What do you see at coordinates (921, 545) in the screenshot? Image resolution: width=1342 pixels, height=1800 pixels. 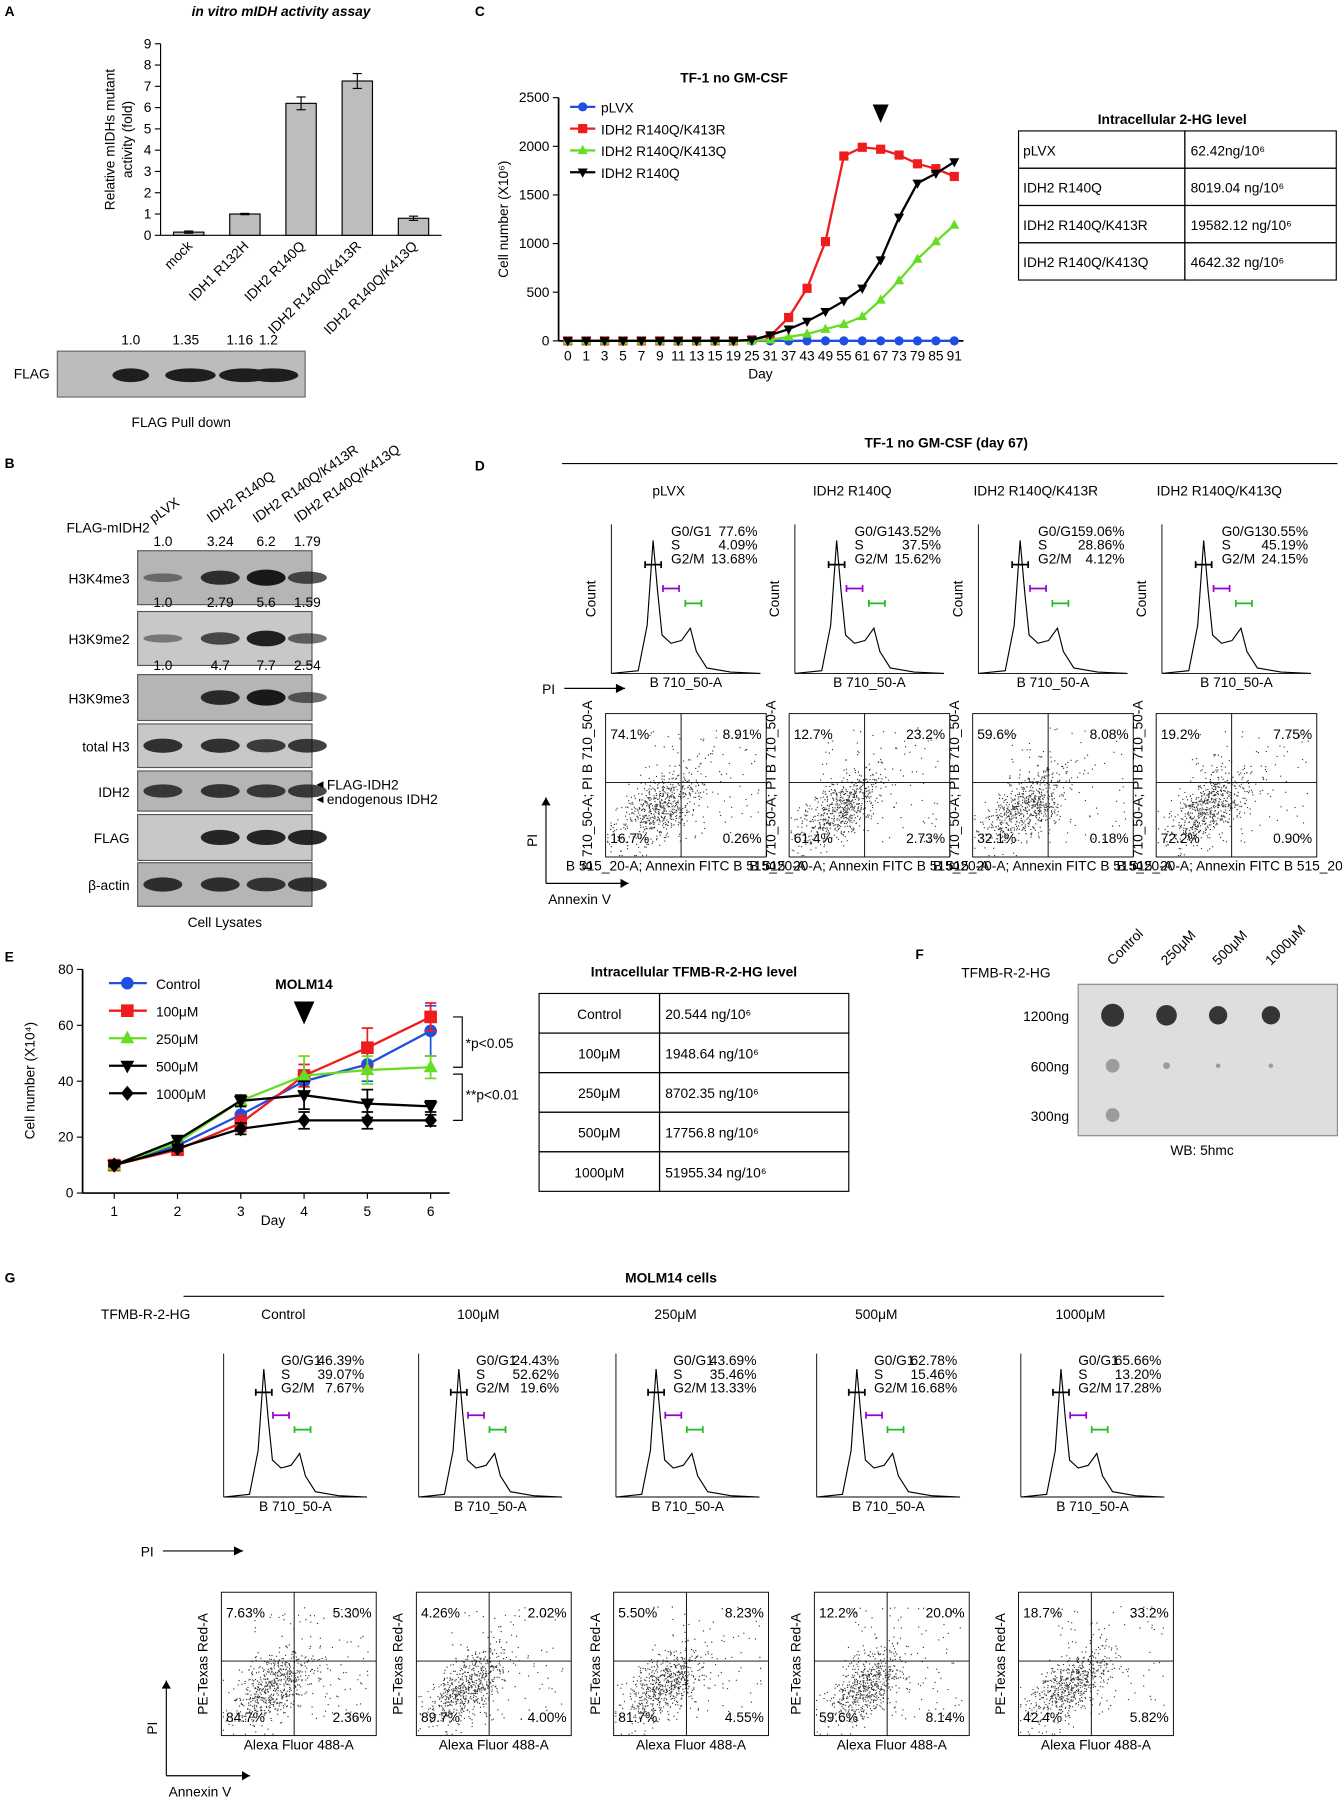 I see `phase-value: 37.5%` at bounding box center [921, 545].